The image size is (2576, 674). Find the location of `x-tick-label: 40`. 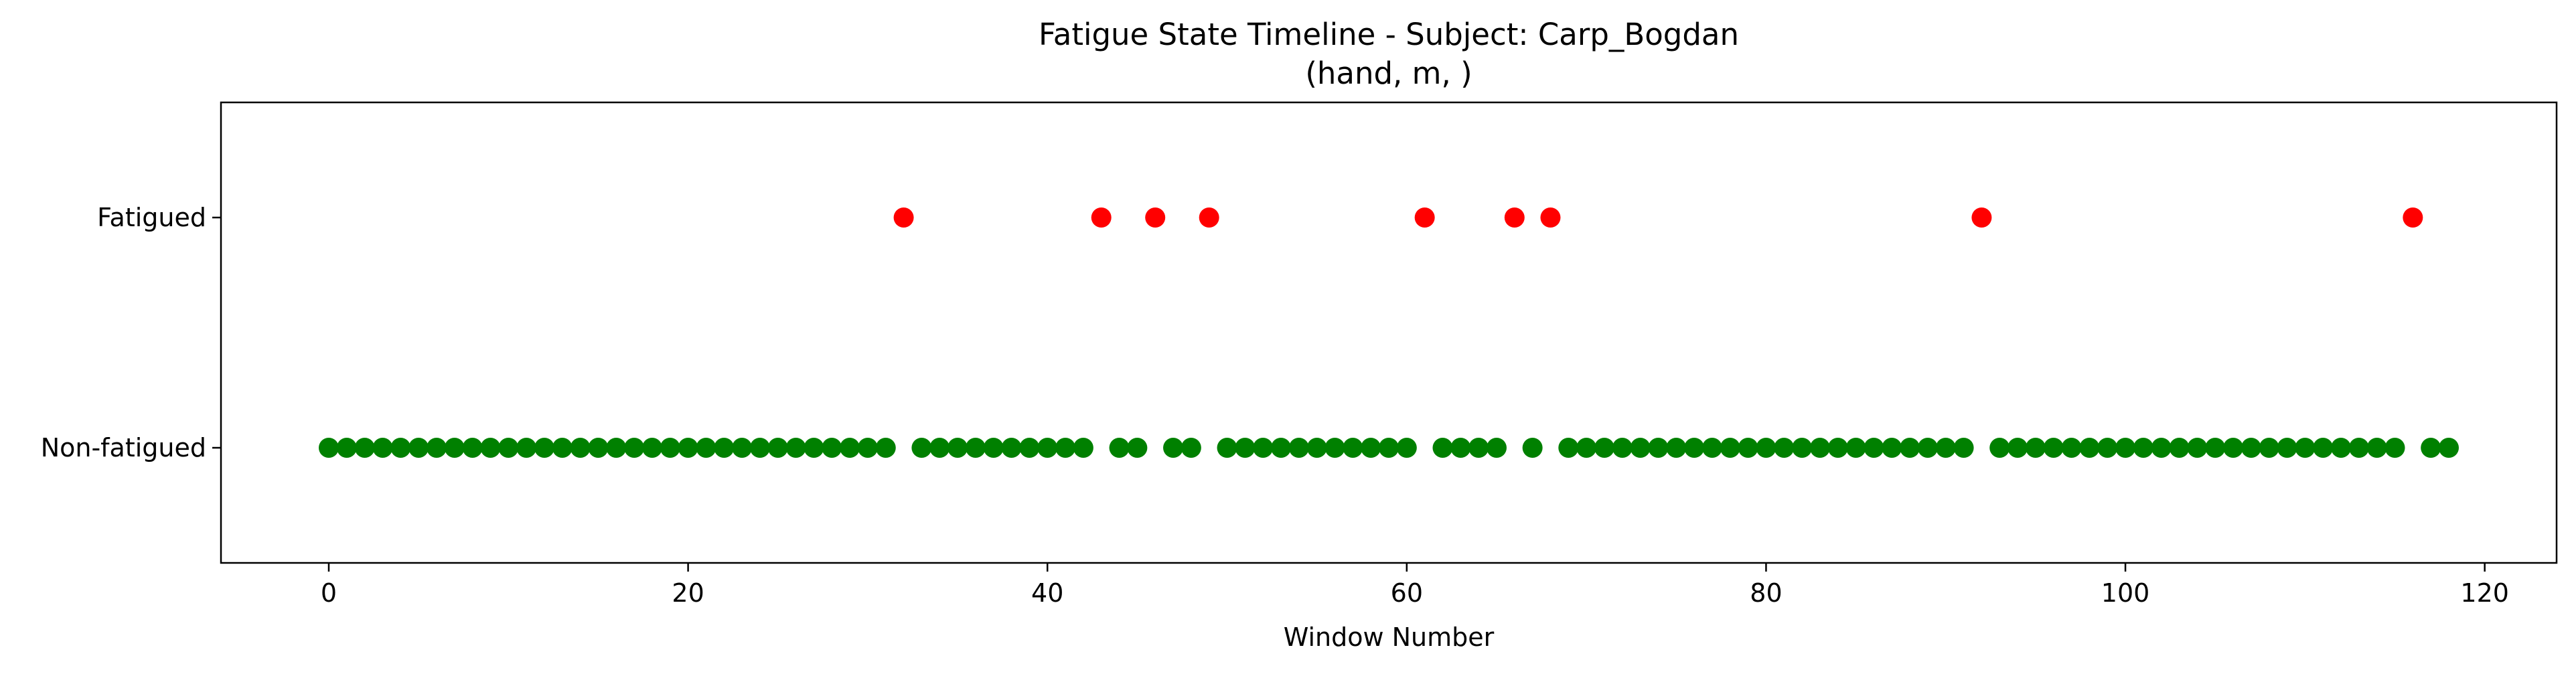

x-tick-label: 40 is located at coordinates (1047, 593).